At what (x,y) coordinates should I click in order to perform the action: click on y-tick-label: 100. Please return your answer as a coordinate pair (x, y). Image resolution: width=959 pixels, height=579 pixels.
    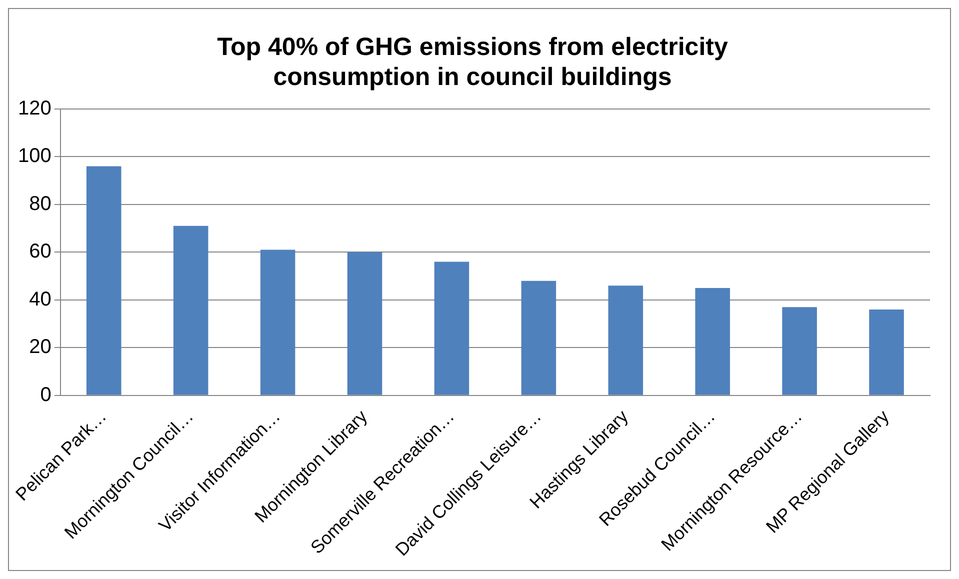
    Looking at the image, I should click on (35, 156).